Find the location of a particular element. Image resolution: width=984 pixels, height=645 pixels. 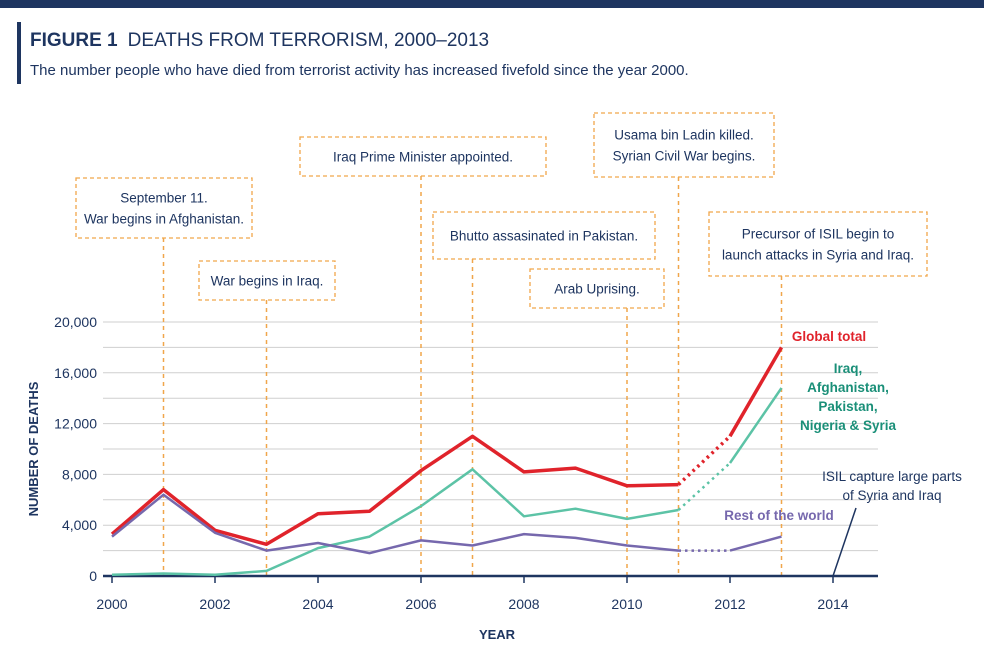

note-leader-line is located at coordinates (844, 542).